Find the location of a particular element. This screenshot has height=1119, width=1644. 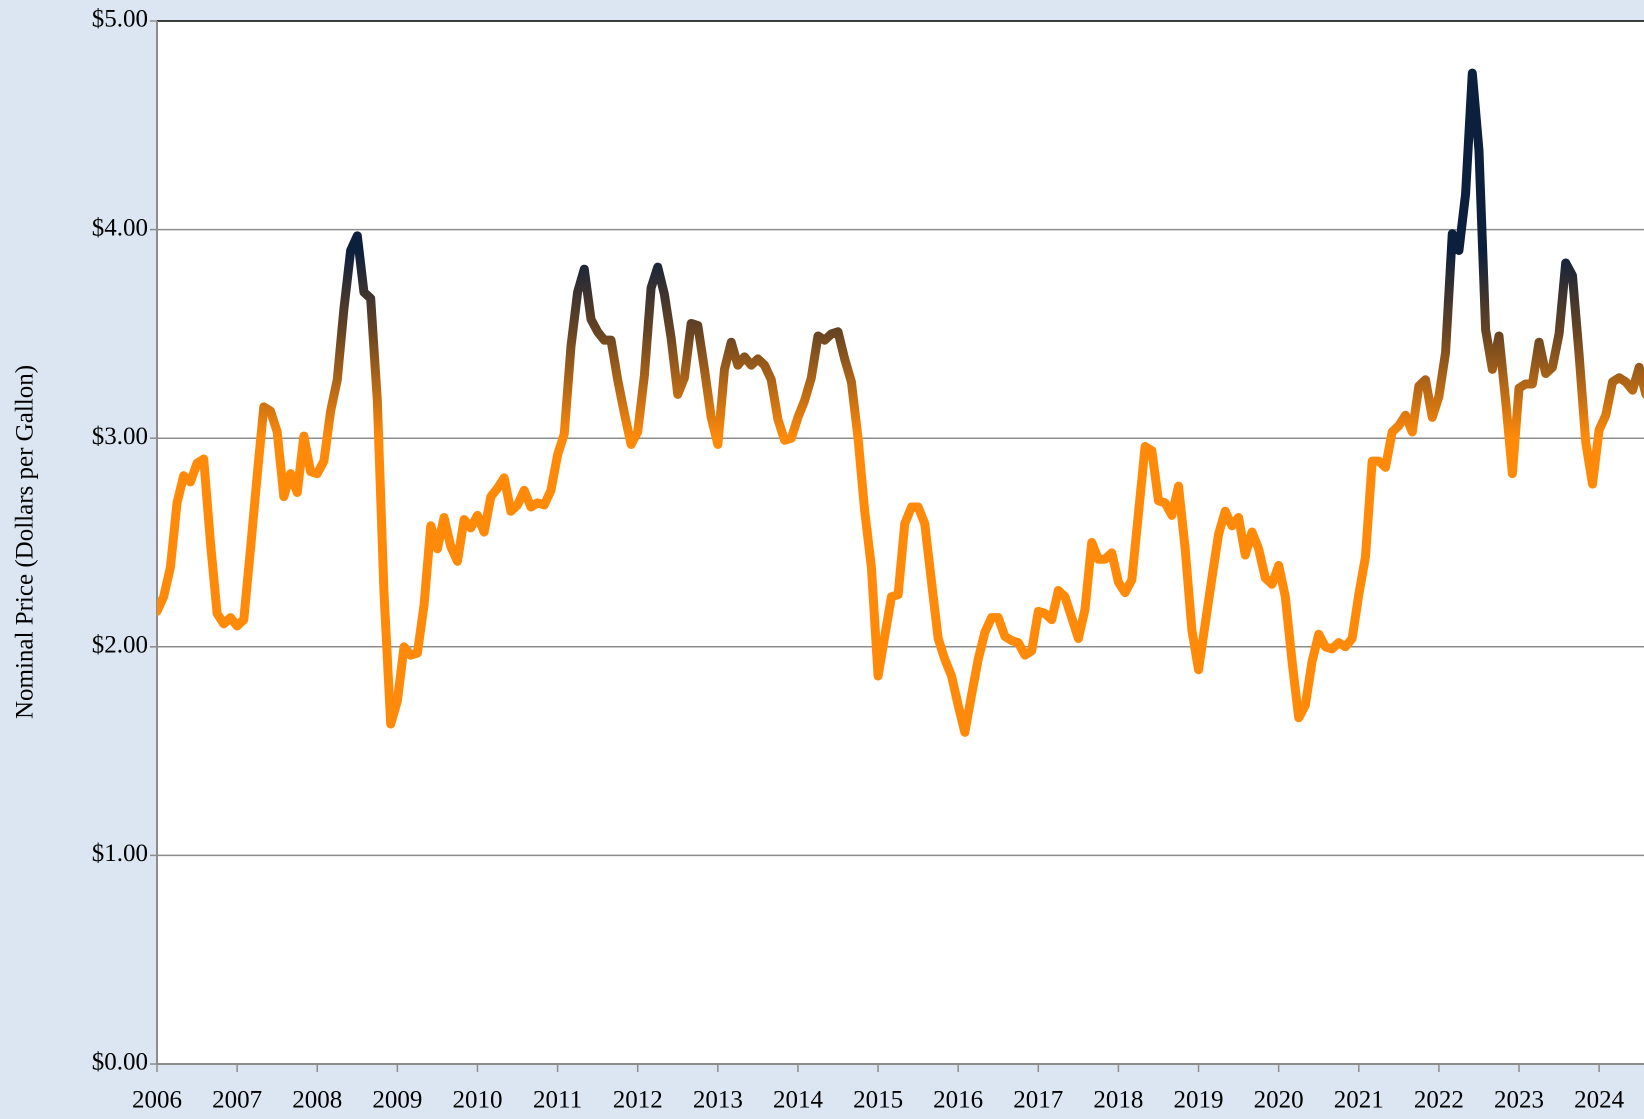

x-tick-label: 2011 is located at coordinates (557, 1100).